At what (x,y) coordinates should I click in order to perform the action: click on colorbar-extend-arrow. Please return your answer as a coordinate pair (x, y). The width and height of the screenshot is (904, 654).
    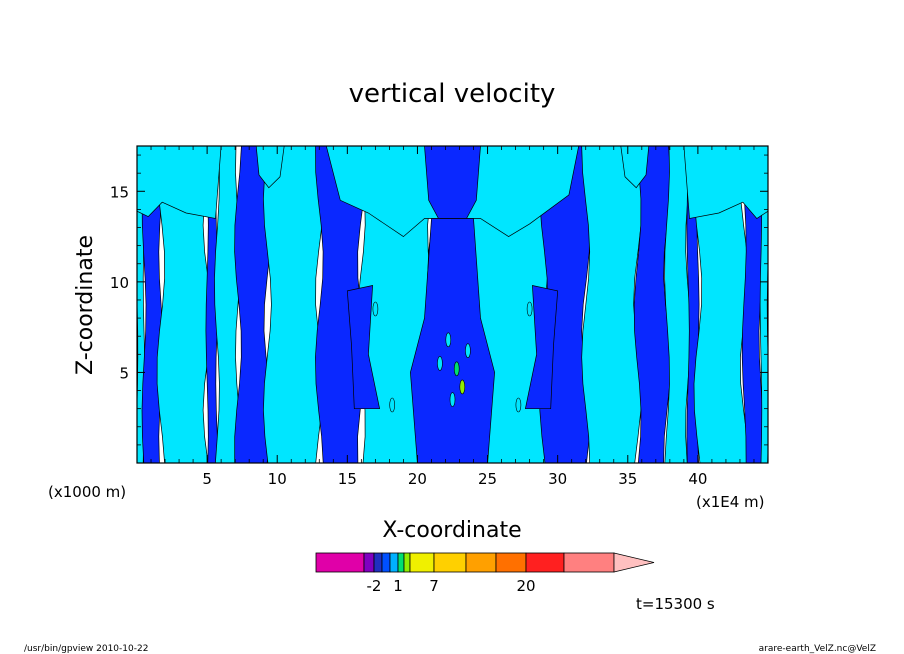
    Looking at the image, I should click on (634, 562).